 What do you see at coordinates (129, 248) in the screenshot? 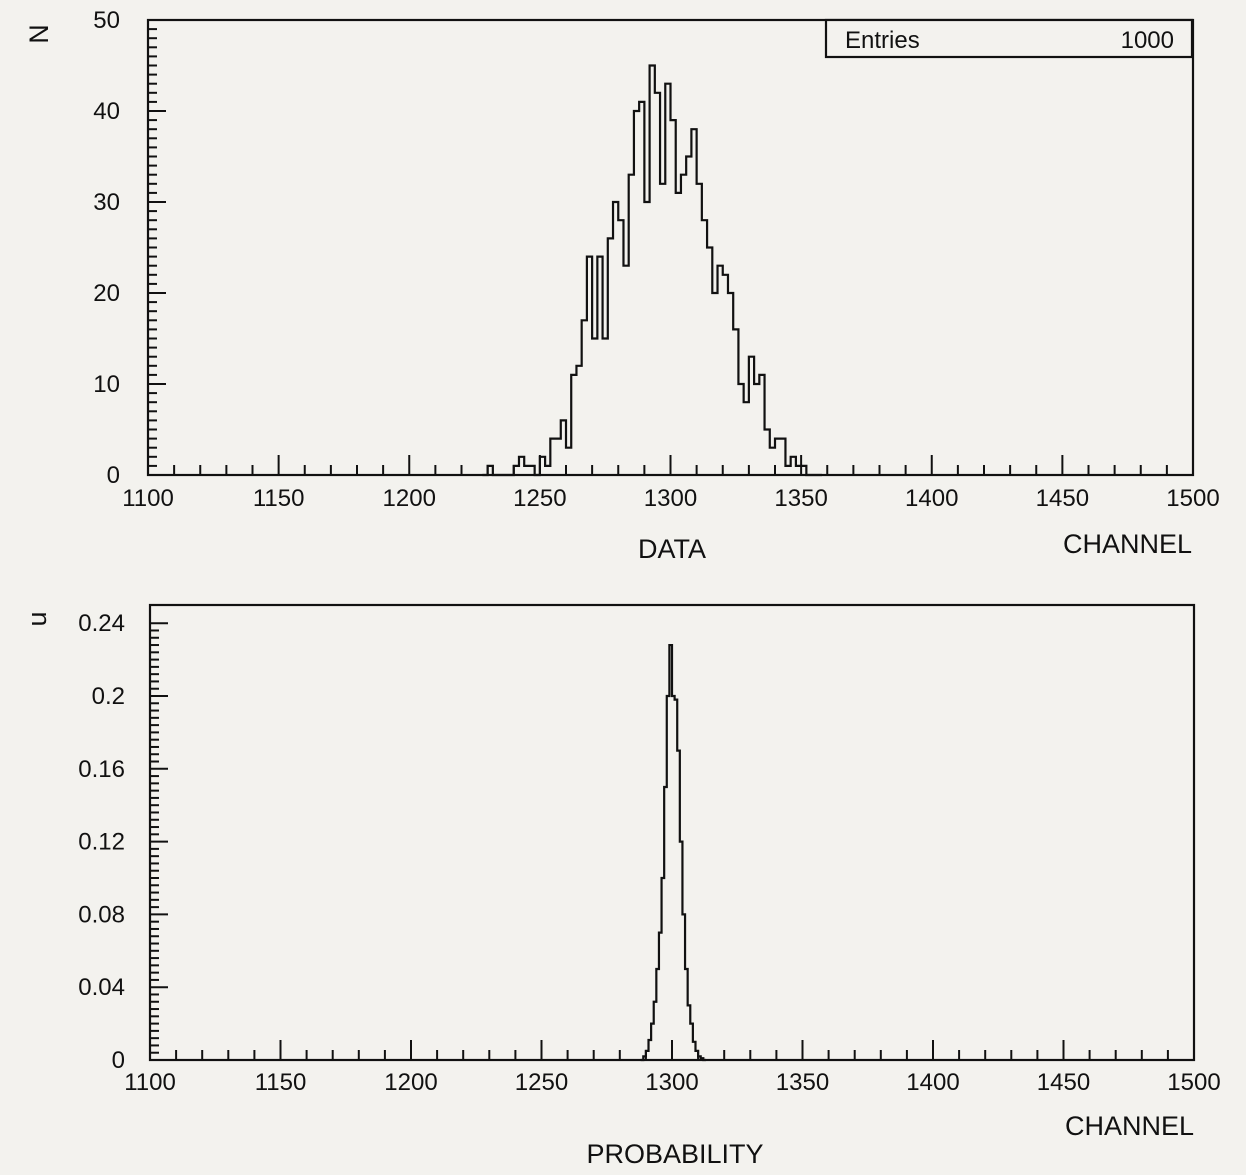
I see `data-y-ticks: 0 10 20 30 40 50` at bounding box center [129, 248].